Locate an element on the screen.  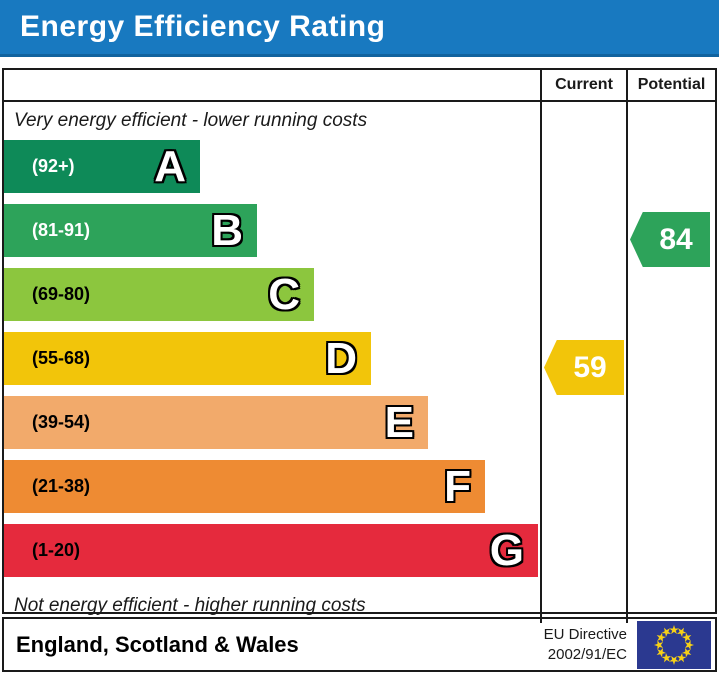
band-d-bar: (55-68) D is located at coordinates (187, 358).